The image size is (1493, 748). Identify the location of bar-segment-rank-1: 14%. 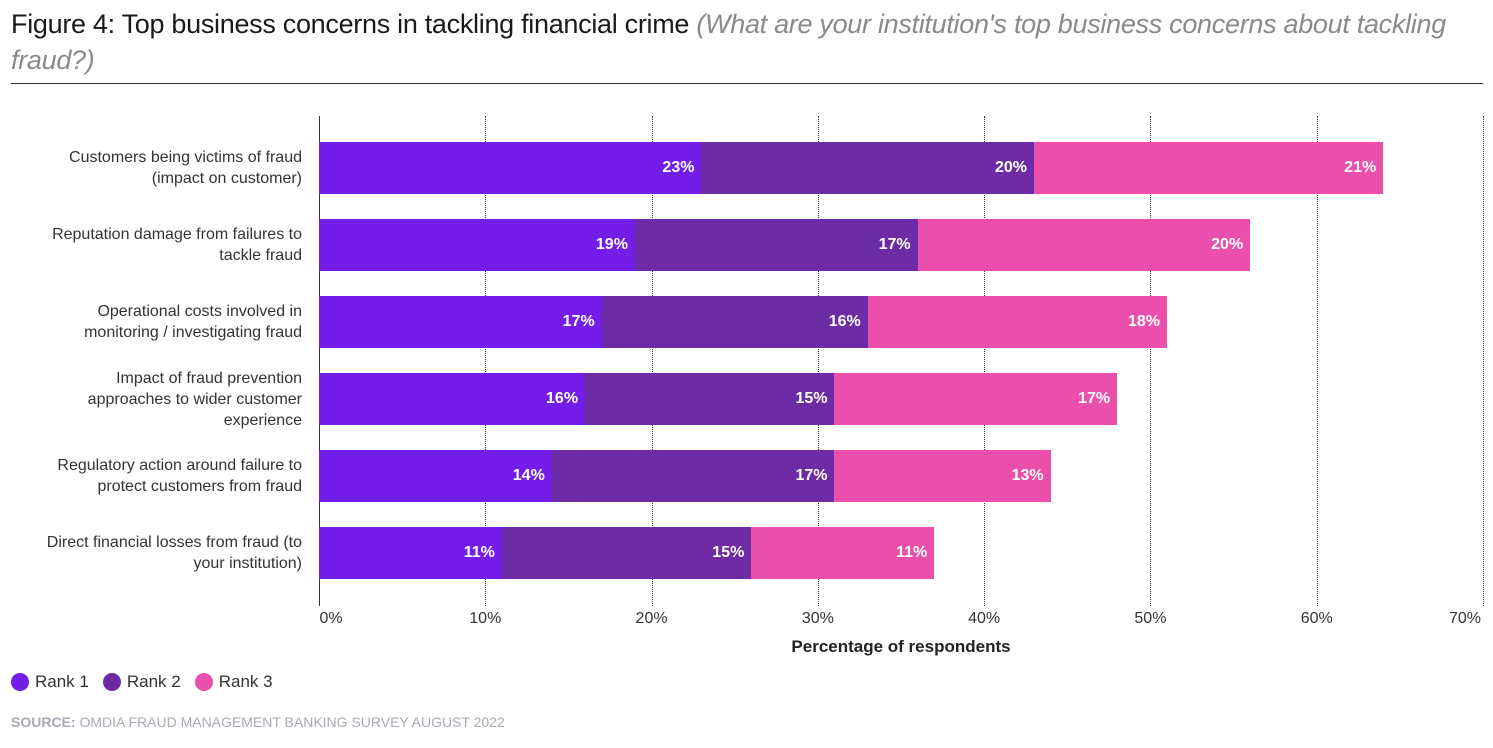
(435, 476).